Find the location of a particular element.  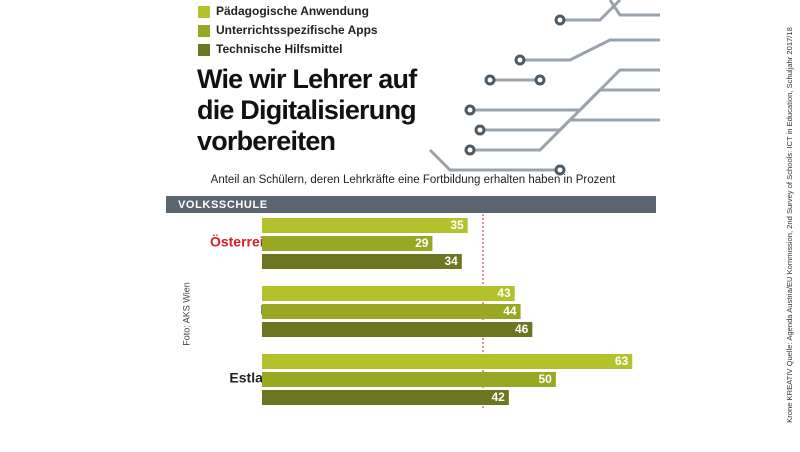

circuit-nodes is located at coordinates (515, 95).